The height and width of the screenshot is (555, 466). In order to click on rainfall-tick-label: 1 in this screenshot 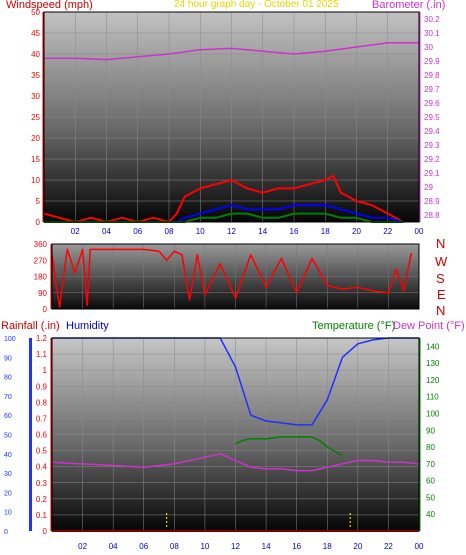, I will do `click(45, 370)`.